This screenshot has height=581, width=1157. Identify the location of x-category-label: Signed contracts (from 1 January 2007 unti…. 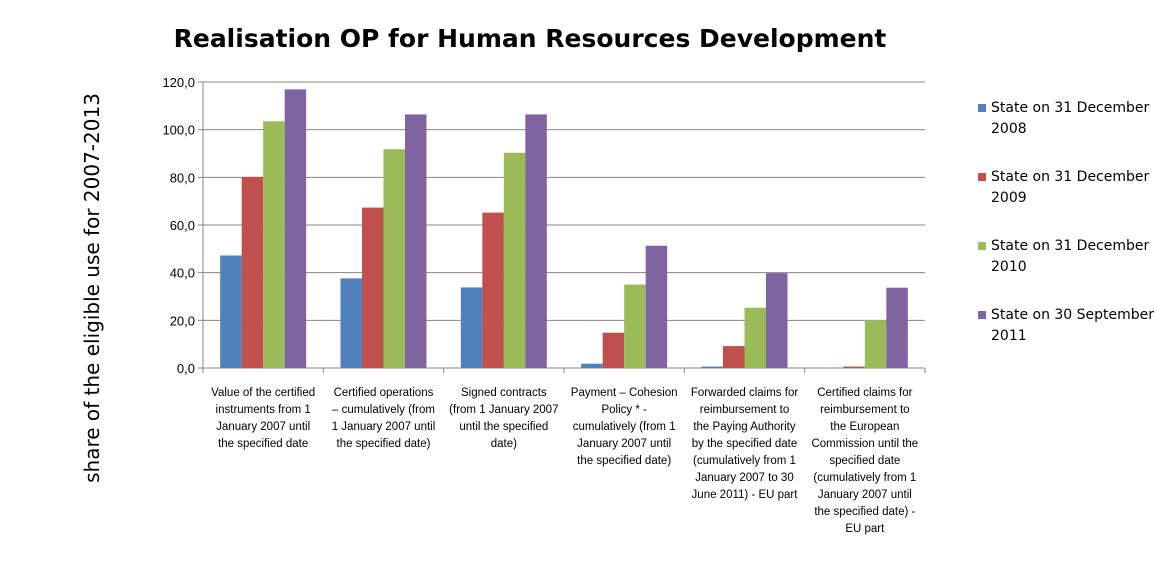
(503, 418).